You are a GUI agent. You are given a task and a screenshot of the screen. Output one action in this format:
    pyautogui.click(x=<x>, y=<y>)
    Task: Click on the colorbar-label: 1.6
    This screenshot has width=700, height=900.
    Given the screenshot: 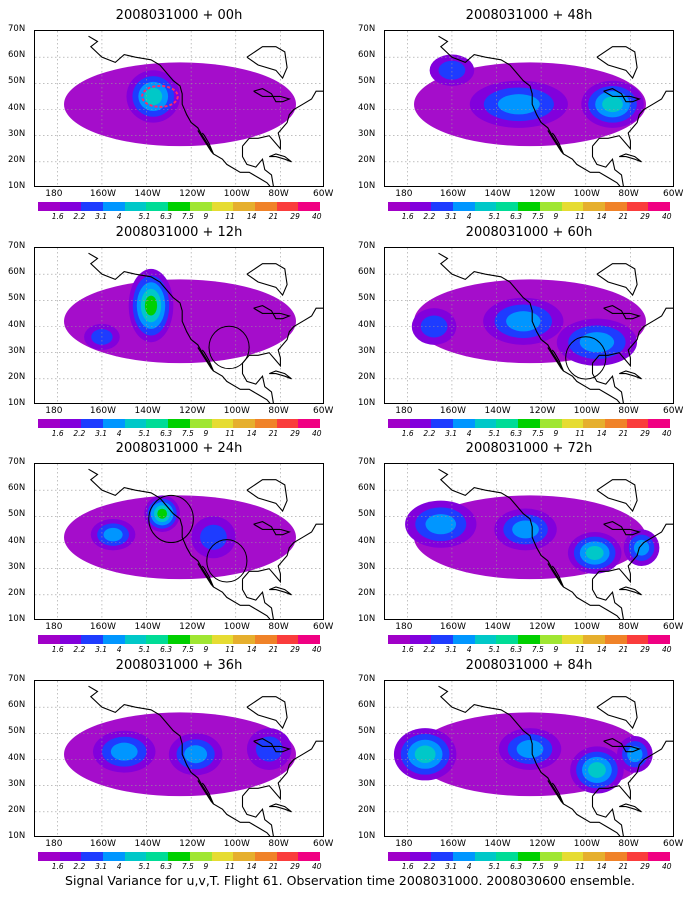 What is the action you would take?
    pyautogui.click(x=57, y=216)
    